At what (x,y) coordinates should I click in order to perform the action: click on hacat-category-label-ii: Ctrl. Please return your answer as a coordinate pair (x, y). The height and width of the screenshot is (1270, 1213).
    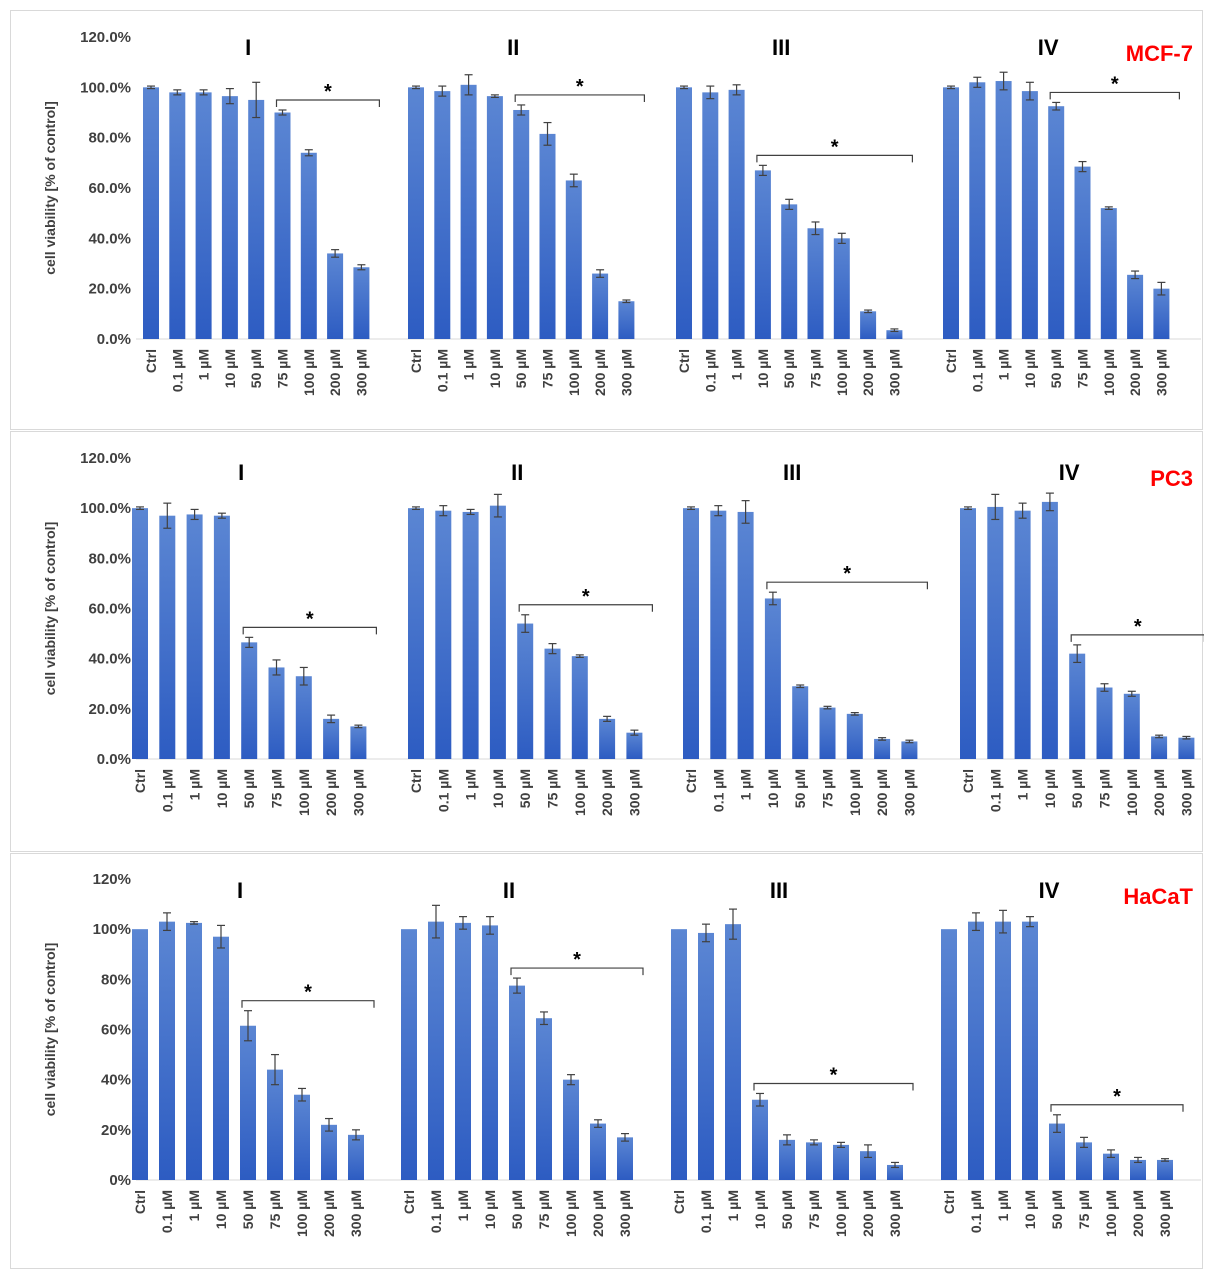
    Looking at the image, I should click on (409, 1202).